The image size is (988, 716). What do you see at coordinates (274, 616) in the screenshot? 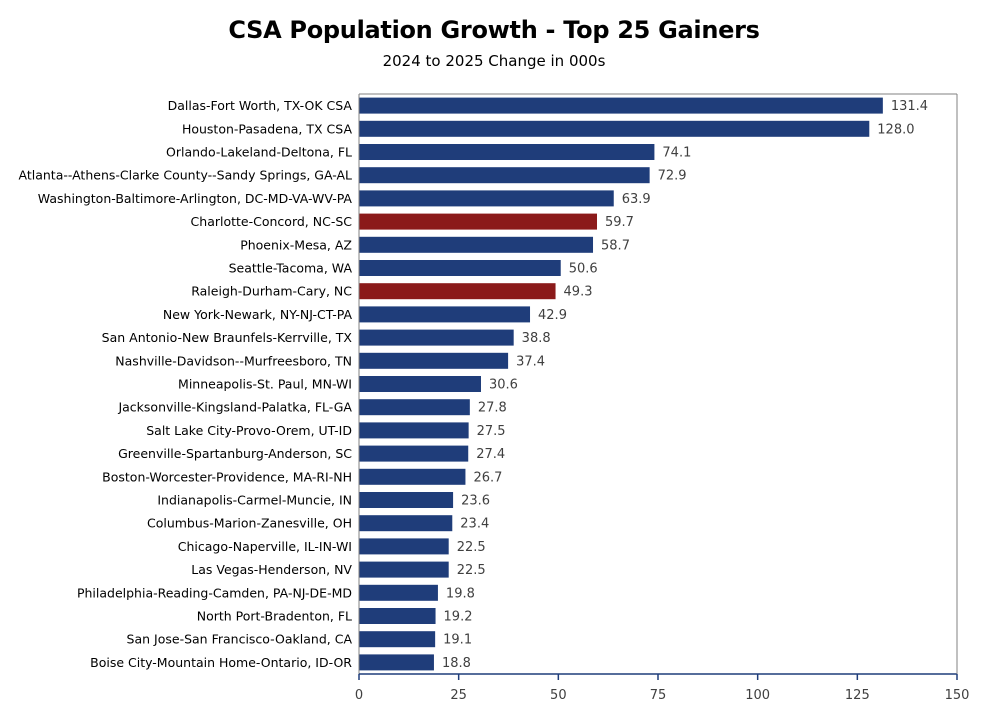
I see `category-label: North Port-Bradenton, FL` at bounding box center [274, 616].